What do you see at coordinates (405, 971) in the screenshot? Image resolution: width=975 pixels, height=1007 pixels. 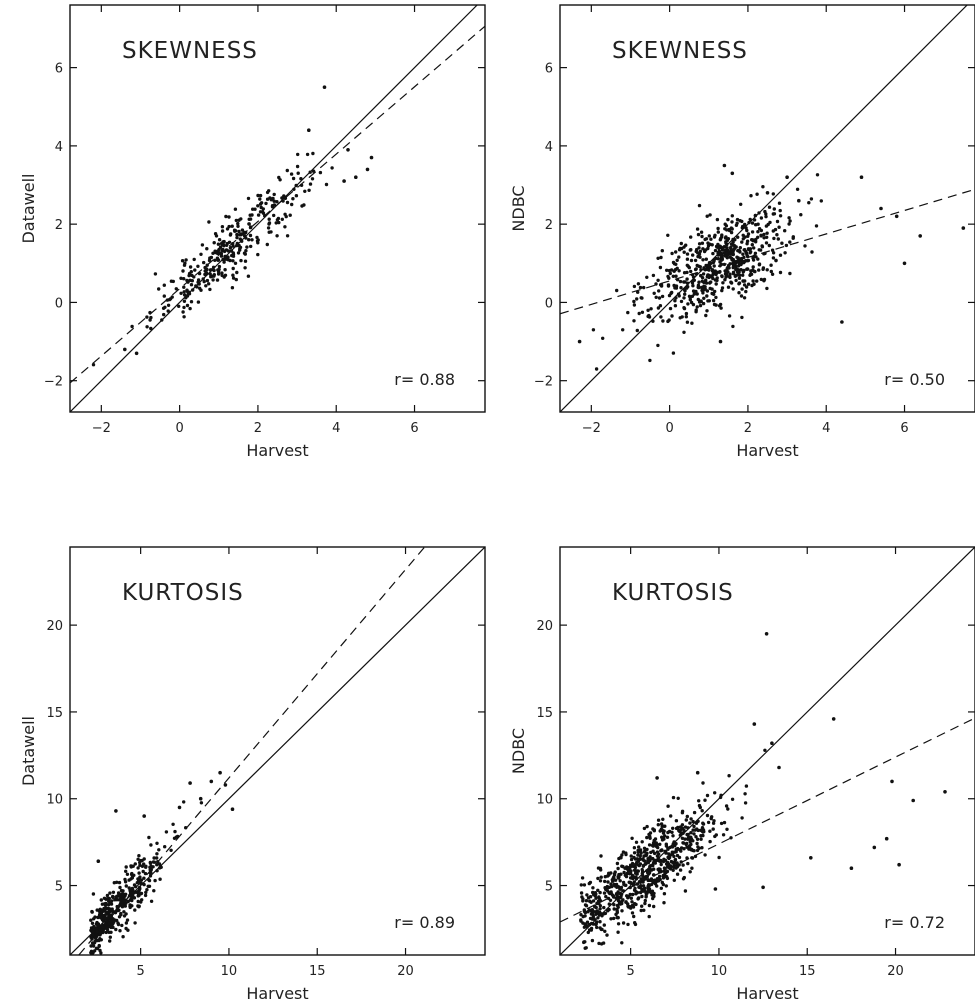 I see `panel-3-x-tick-label: 20` at bounding box center [405, 971].